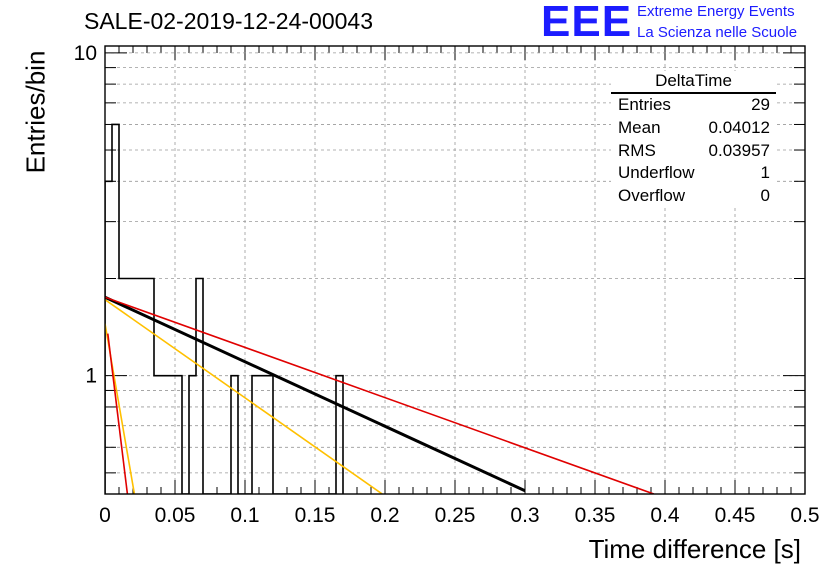  I want to click on x-tick-label: 0.1, so click(244, 515).